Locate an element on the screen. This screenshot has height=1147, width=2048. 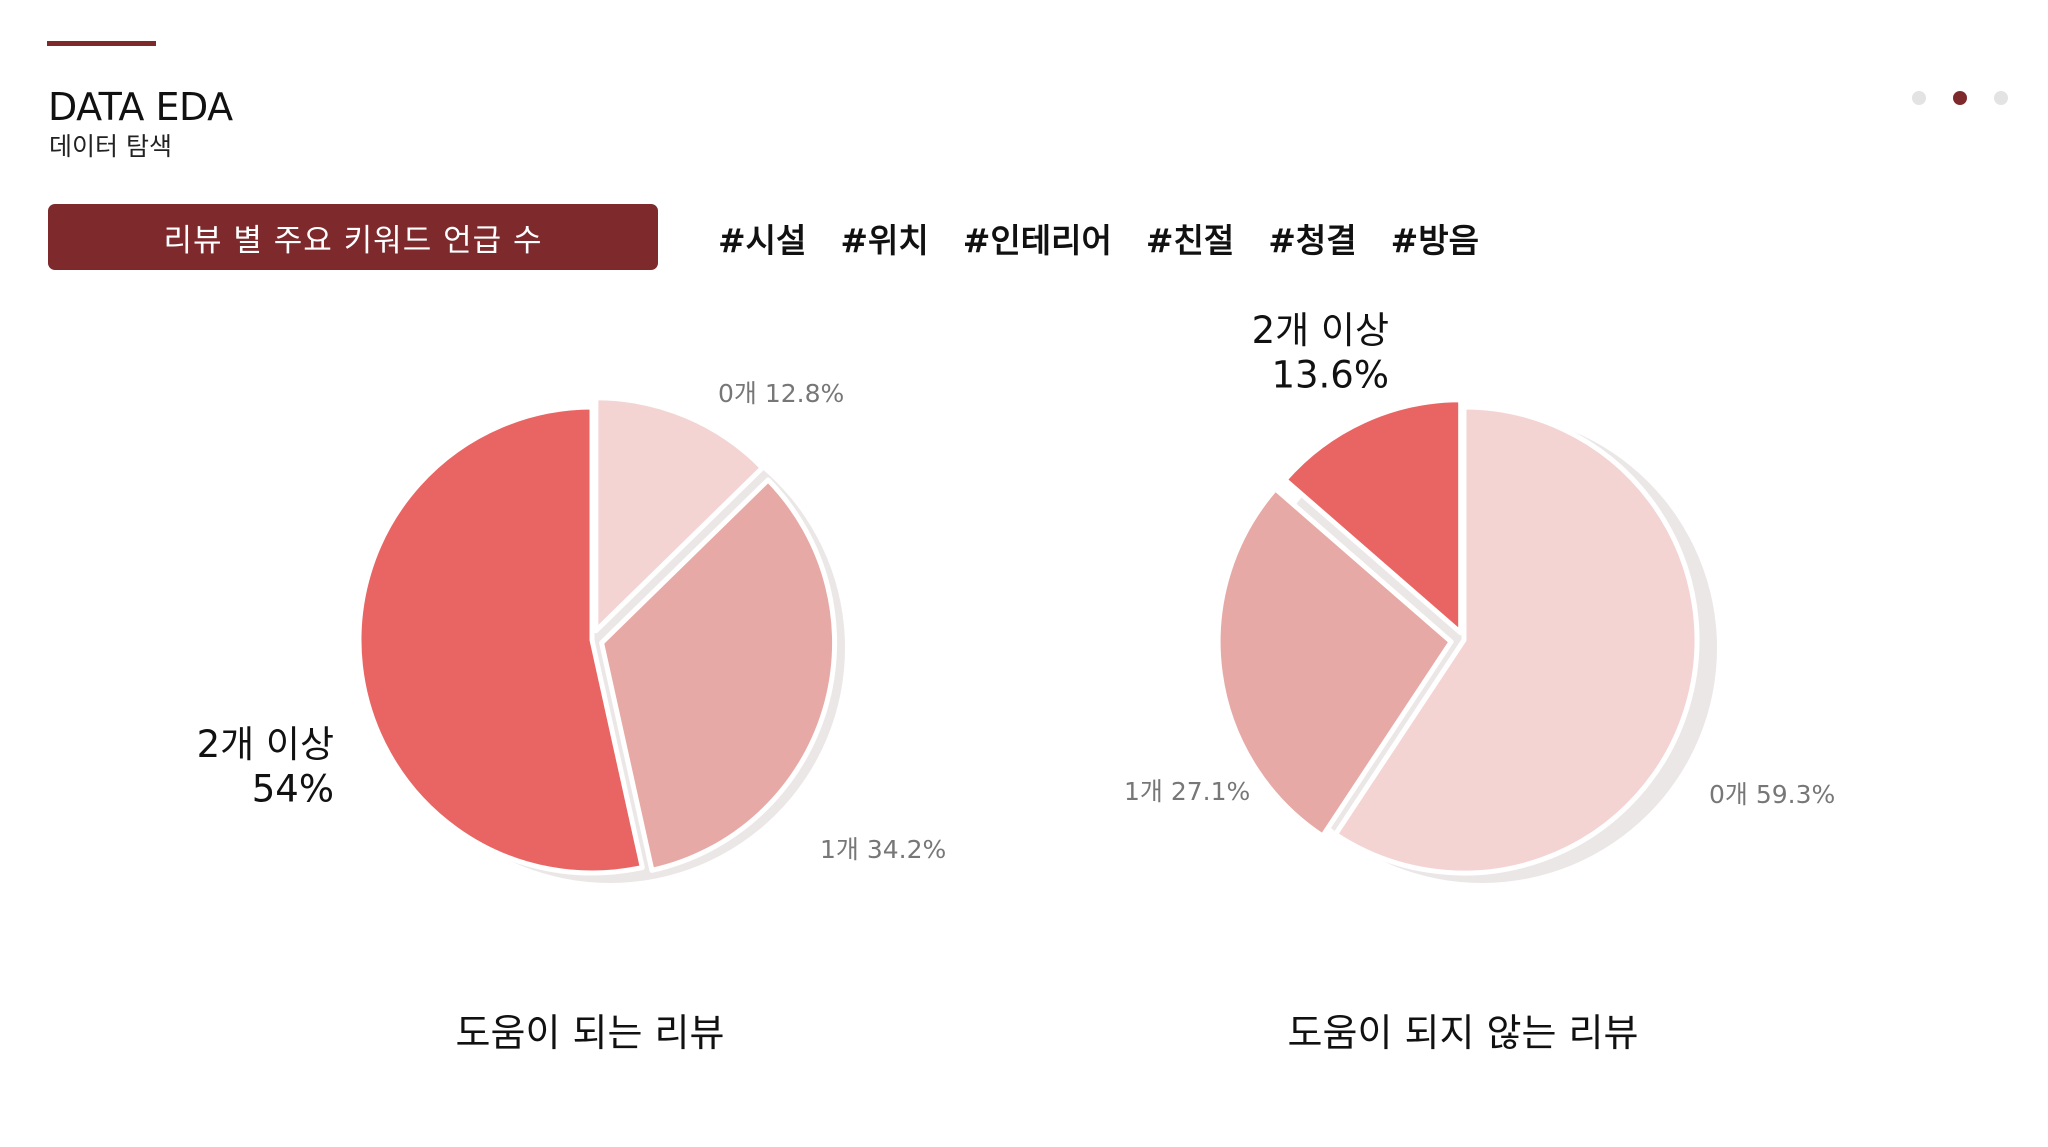
slide-pager is located at coordinates (1960, 98).